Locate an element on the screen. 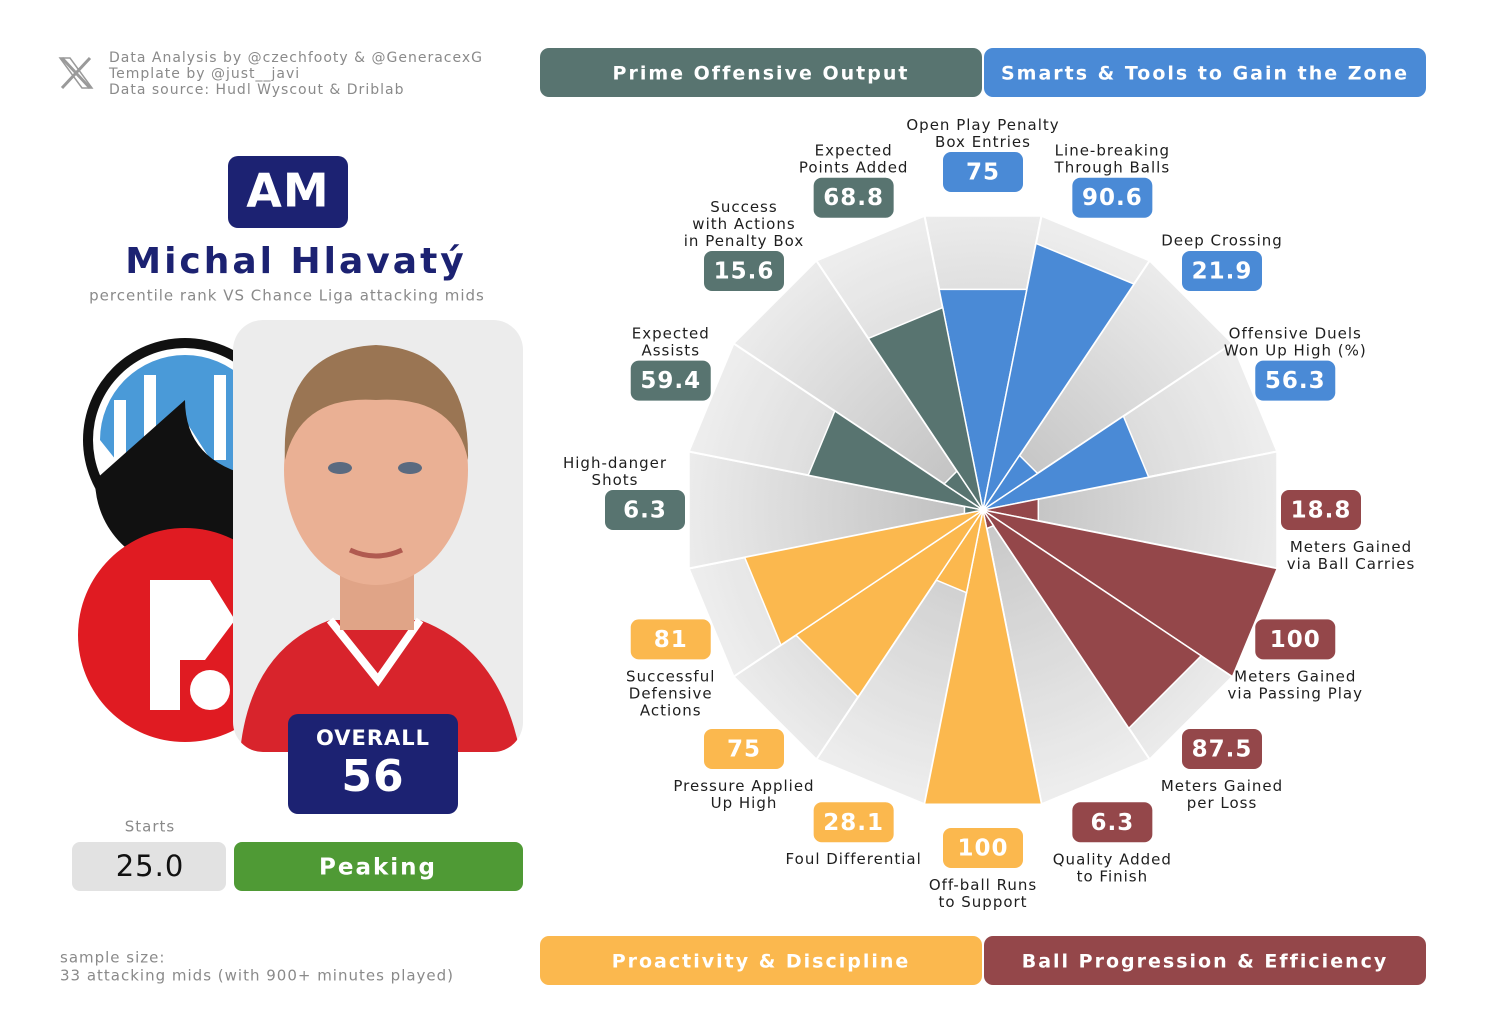  legend-label: Prime Offensive Output is located at coordinates (761, 74).